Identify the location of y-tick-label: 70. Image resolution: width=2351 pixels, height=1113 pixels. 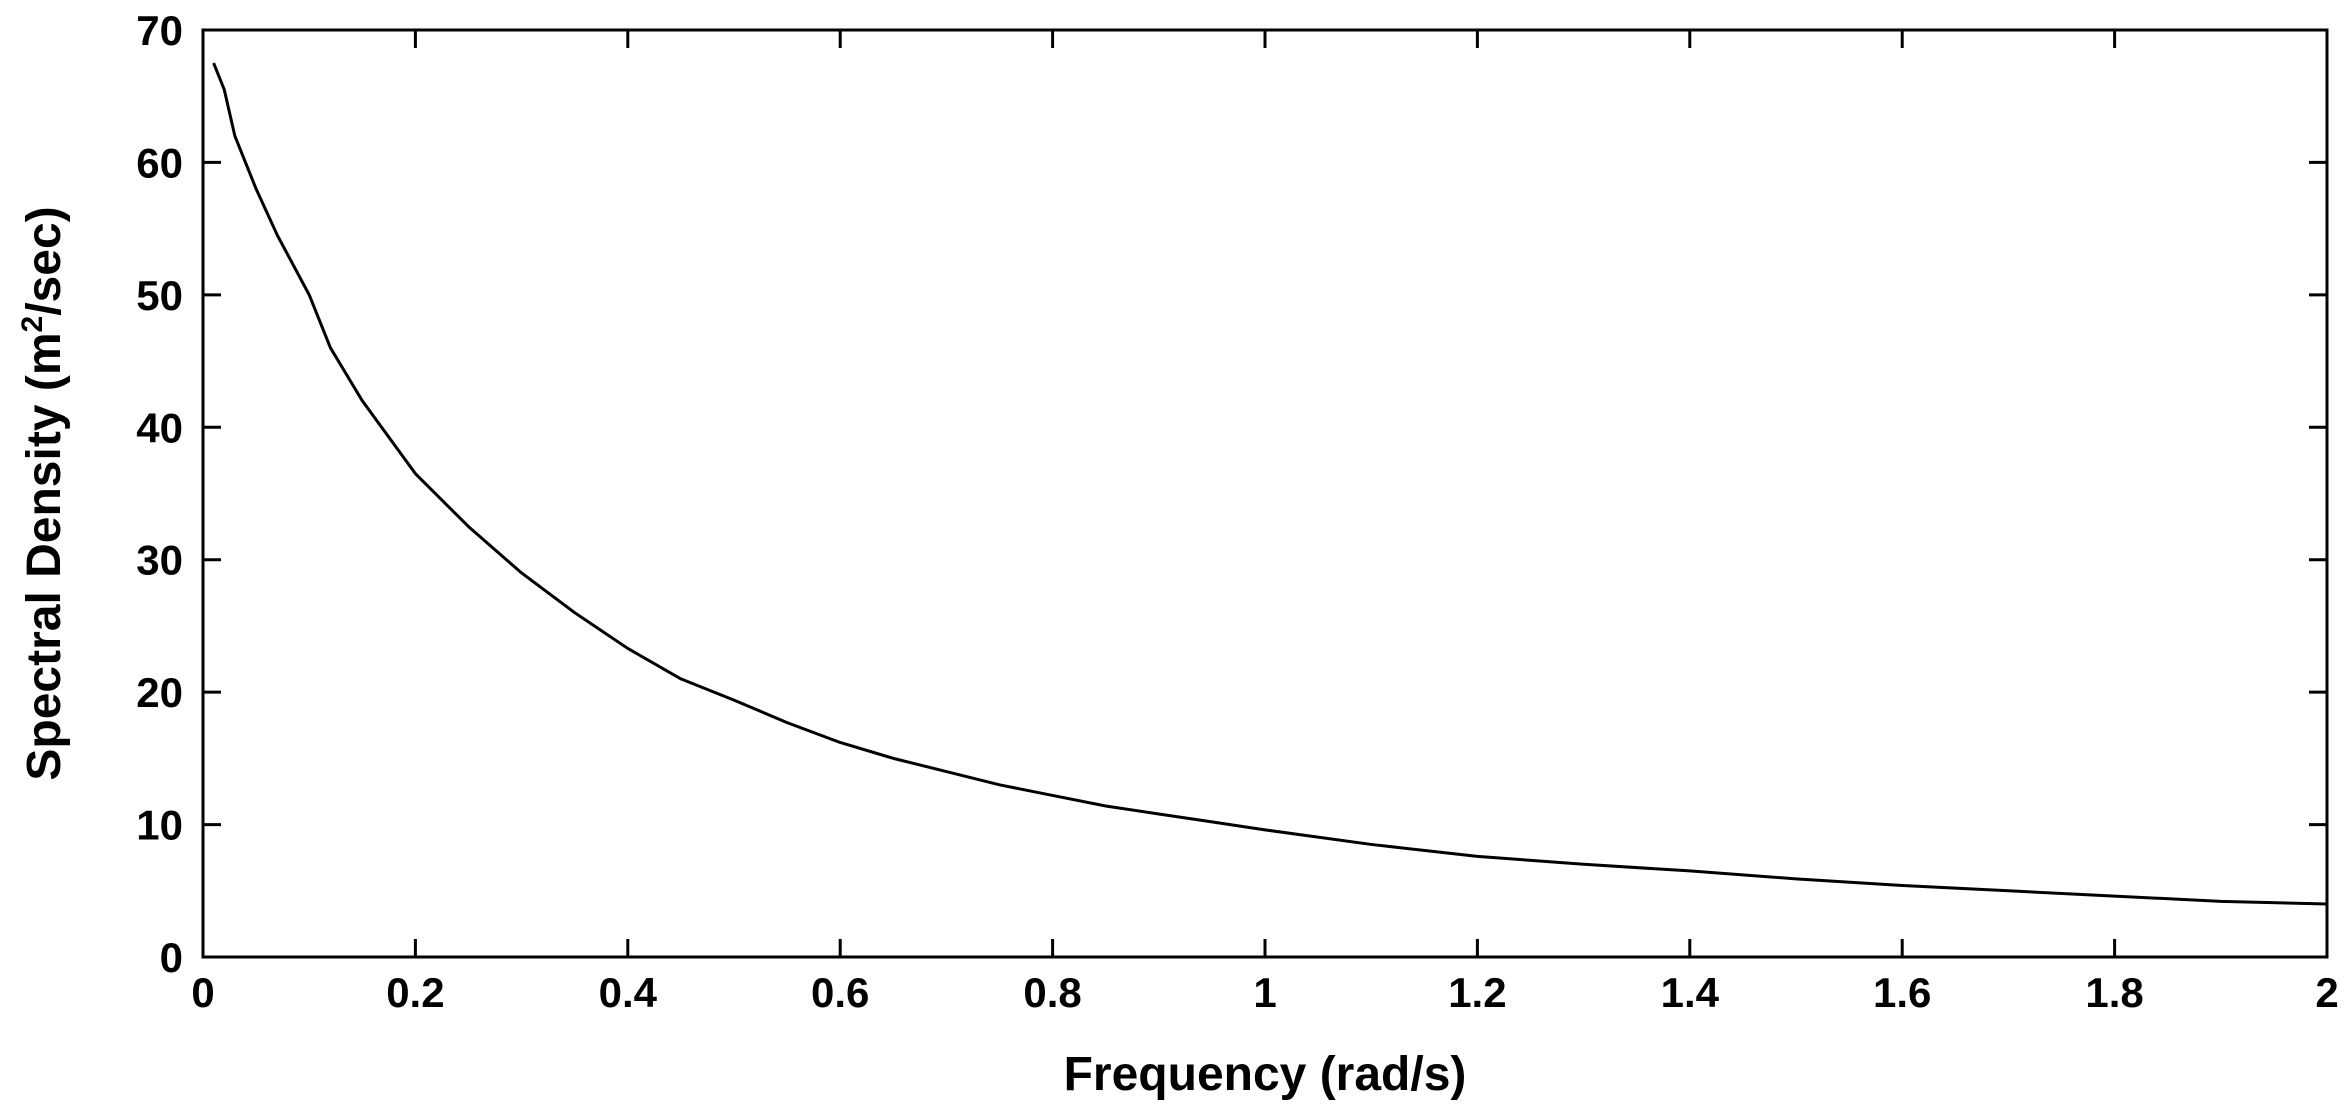
(159, 30).